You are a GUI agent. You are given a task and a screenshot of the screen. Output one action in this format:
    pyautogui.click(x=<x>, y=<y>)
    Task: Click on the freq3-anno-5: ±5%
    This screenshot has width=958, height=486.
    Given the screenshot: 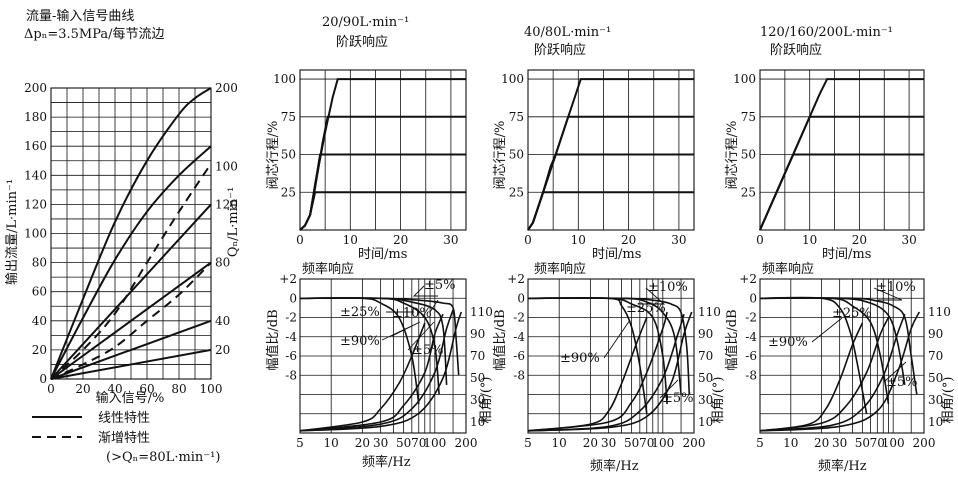 What is the action you would take?
    pyautogui.click(x=902, y=382)
    